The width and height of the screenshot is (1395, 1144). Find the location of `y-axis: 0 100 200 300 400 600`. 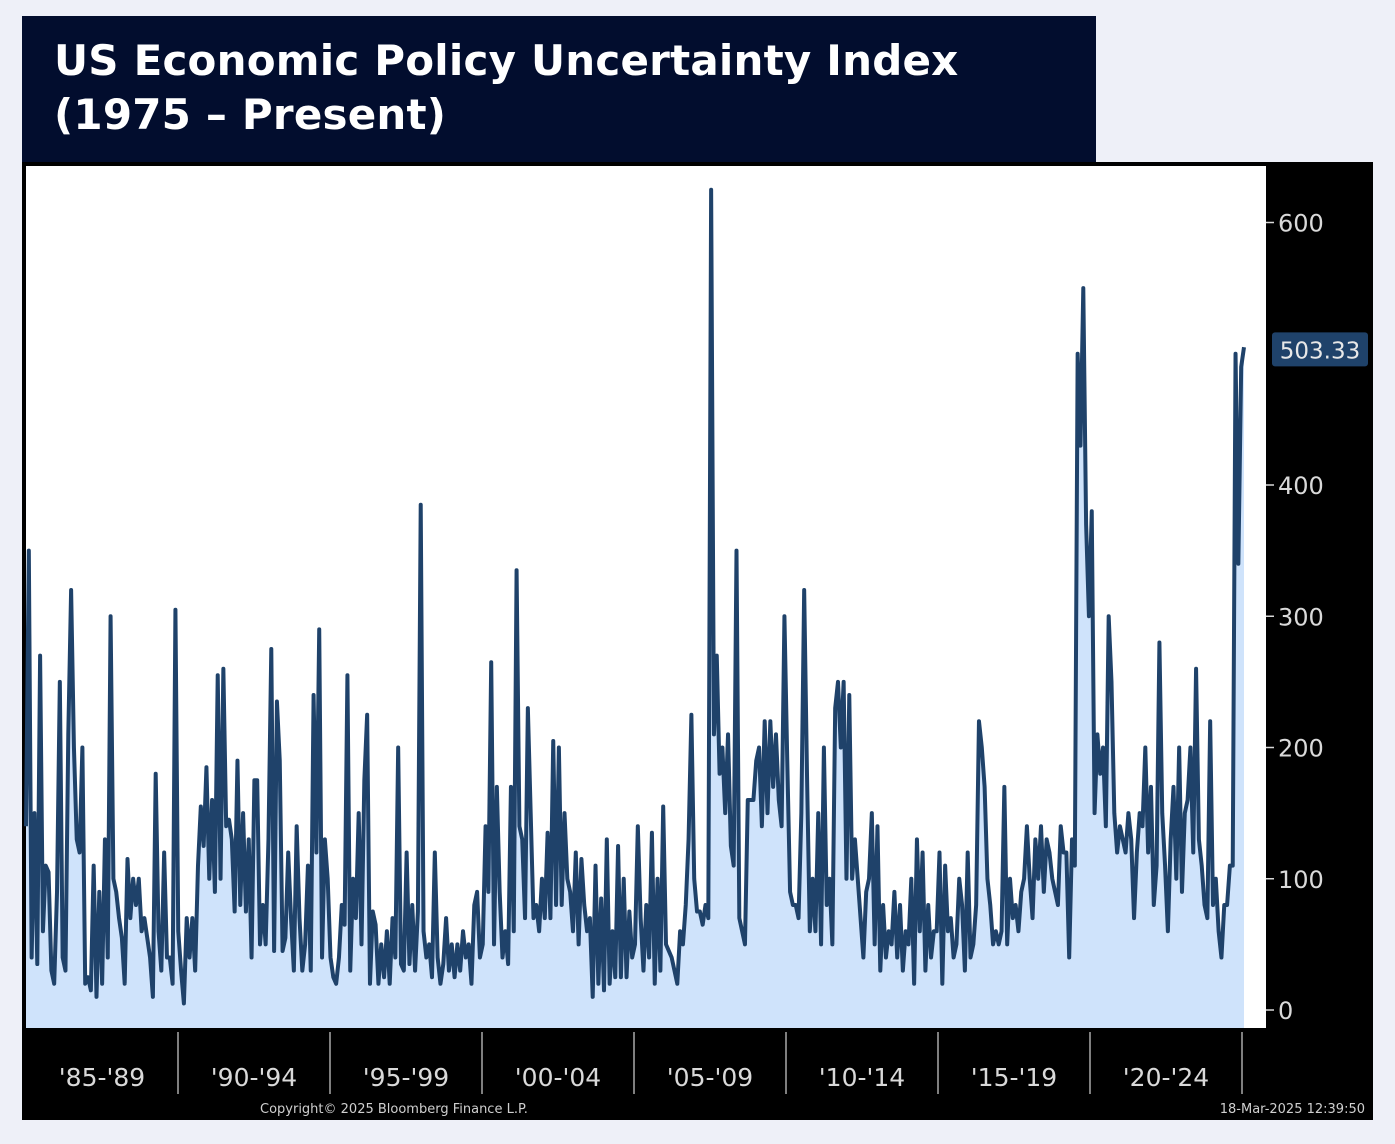

y-axis: 0 100 200 300 400 600 is located at coordinates (1295, 617).